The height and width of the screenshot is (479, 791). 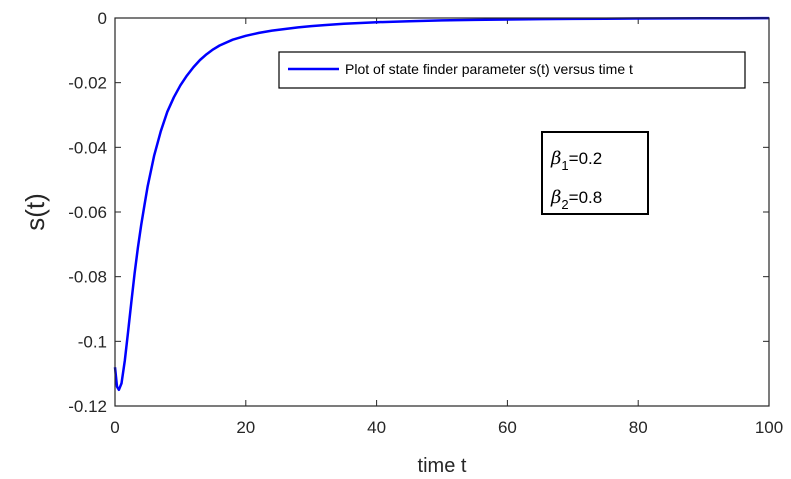 I want to click on annotation-box, so click(x=595, y=173).